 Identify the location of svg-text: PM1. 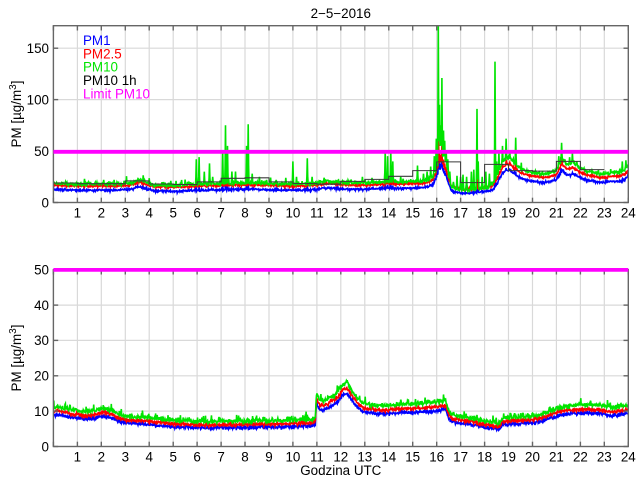
(97, 40).